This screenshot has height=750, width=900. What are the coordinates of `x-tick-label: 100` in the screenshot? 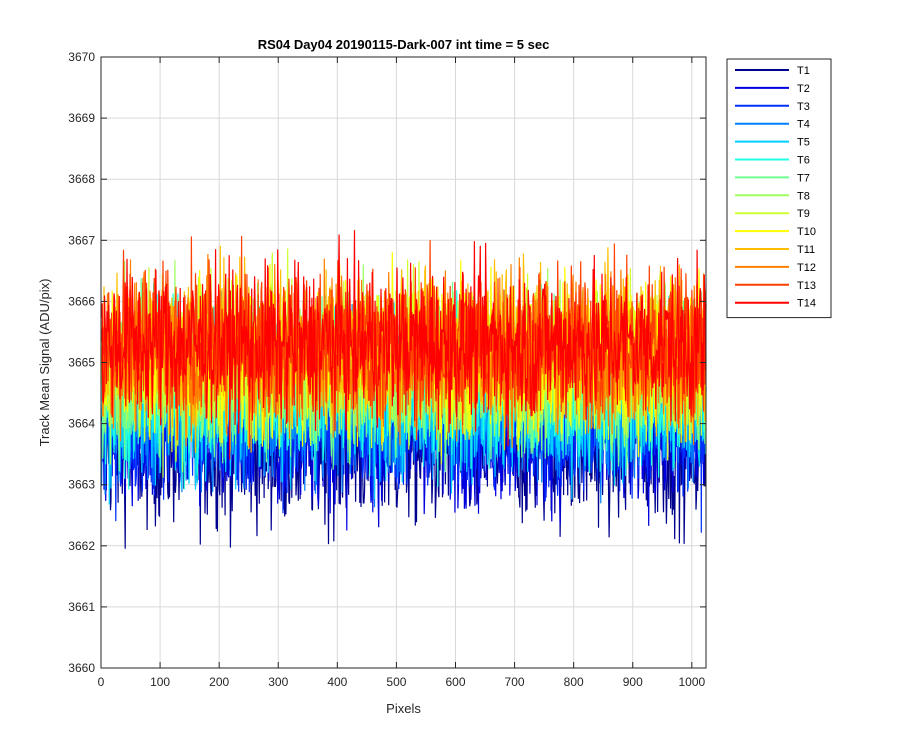 It's located at (160, 682).